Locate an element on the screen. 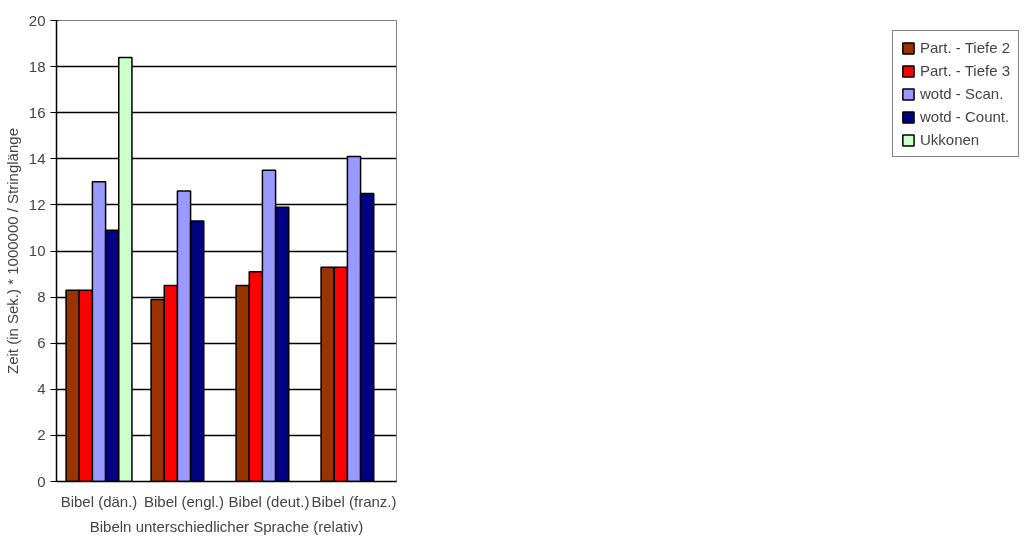 The image size is (1029, 537). x-tick-label: Bibel (dän.) is located at coordinates (99, 501).